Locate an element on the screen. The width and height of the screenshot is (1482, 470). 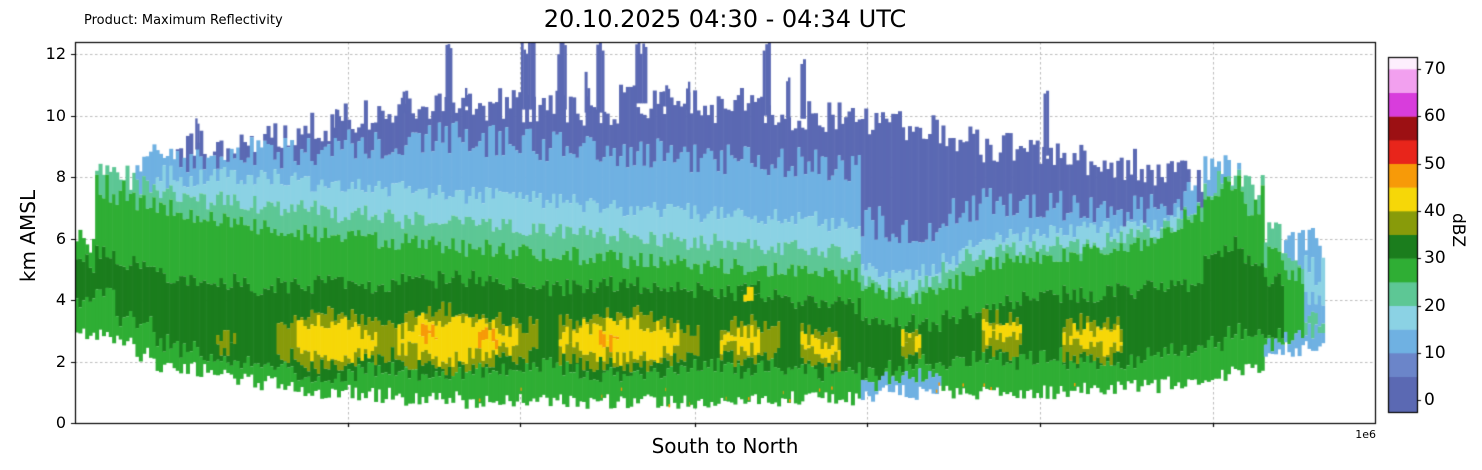
y-tick-label: 6 is located at coordinates (60, 238).